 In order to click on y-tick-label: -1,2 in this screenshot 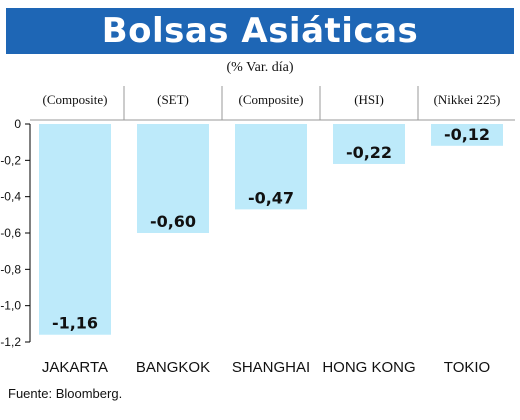, I will do `click(10, 342)`.